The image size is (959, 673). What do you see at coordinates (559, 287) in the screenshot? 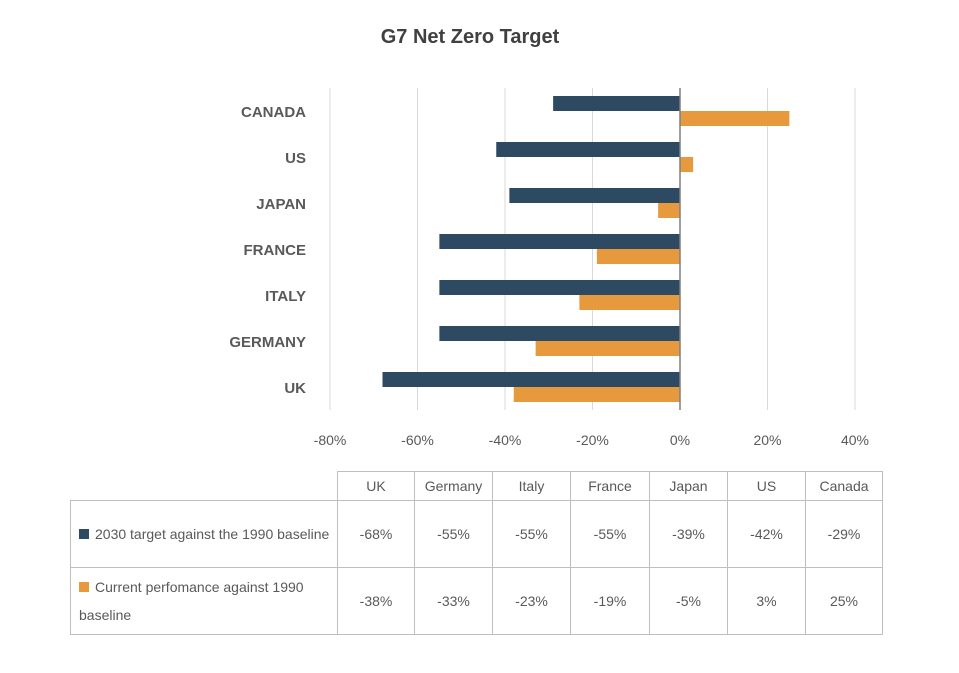
I see `bar-target-italy` at bounding box center [559, 287].